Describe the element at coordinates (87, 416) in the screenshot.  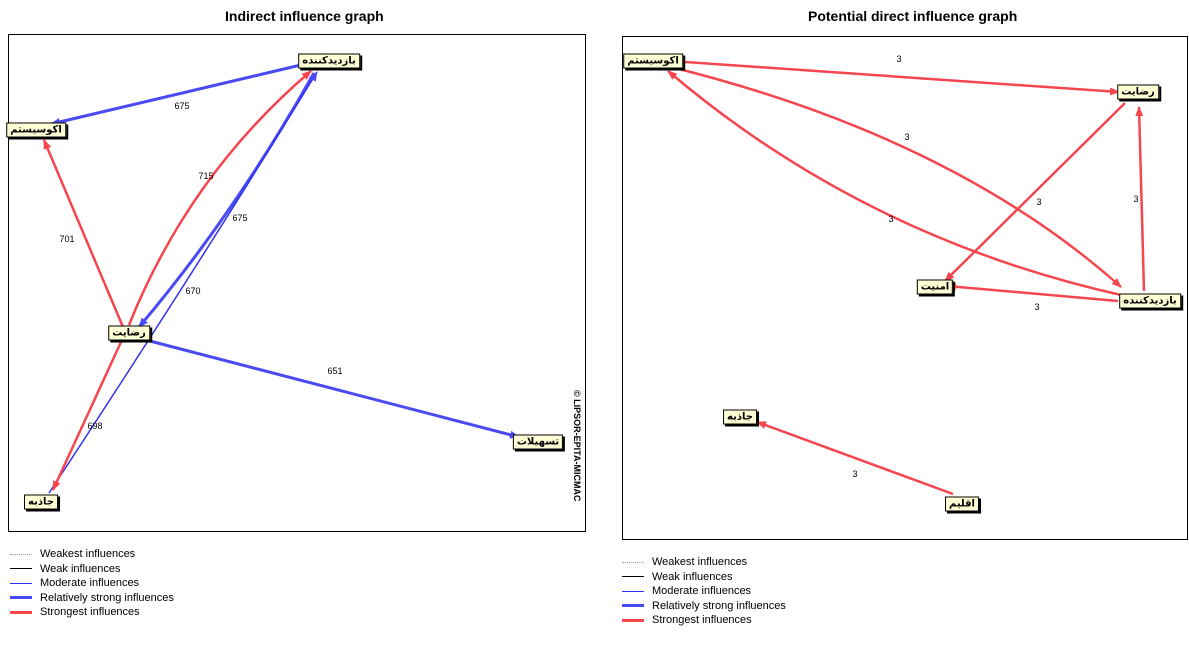
I see `edge-satisfaction-to-attraction` at that location.